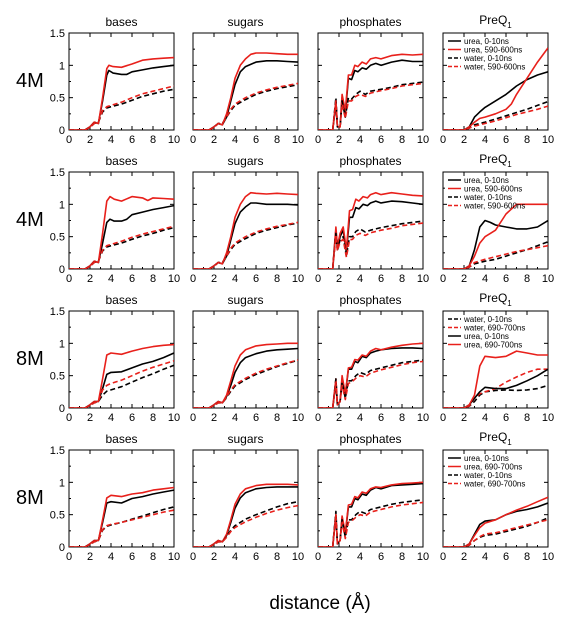 The image size is (563, 625). Describe the element at coordinates (62, 483) in the screenshot. I see `y-tick-label: 1` at that location.